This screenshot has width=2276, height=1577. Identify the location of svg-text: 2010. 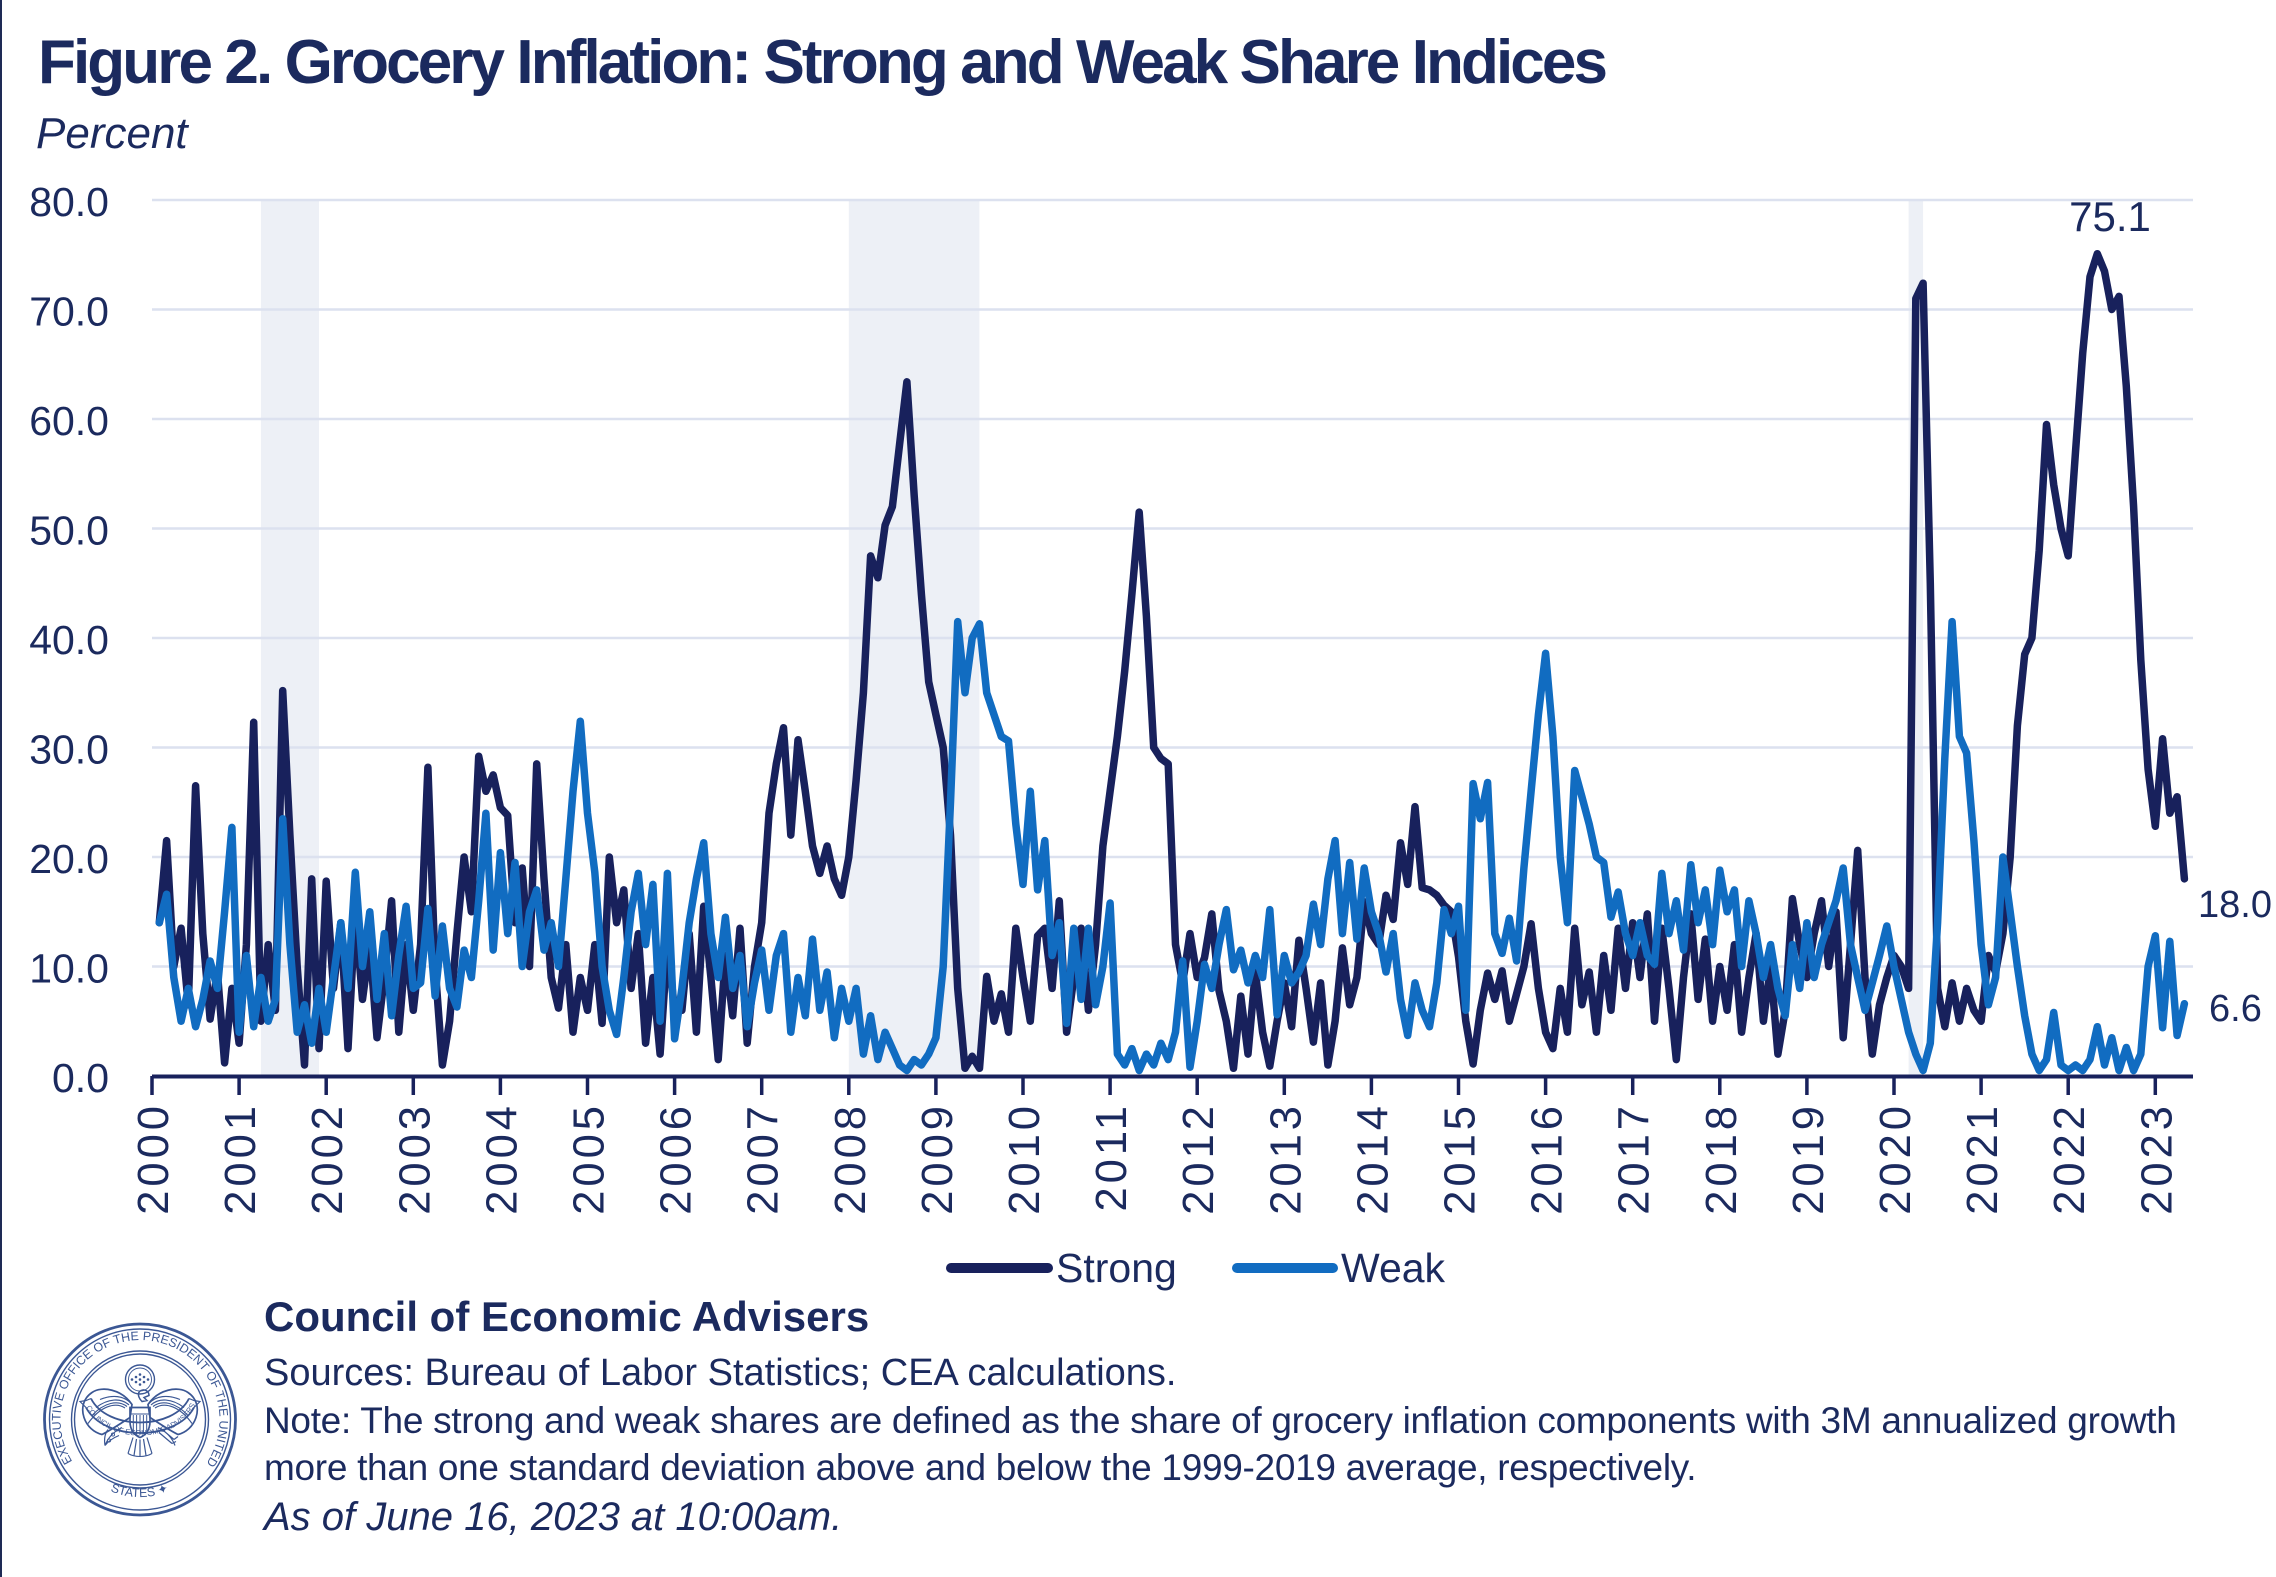
(1025, 1158).